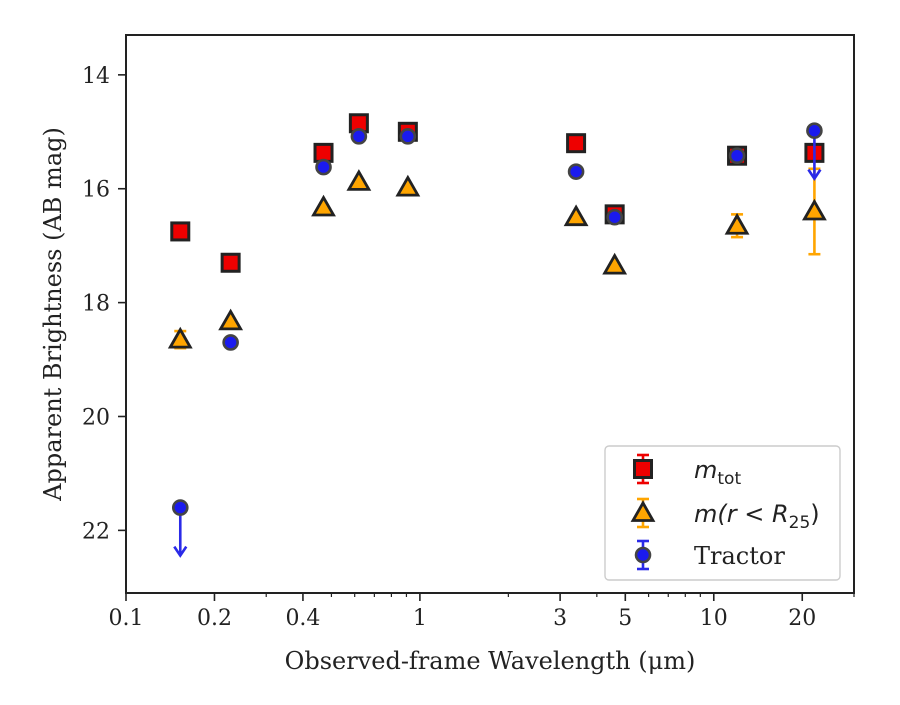 The height and width of the screenshot is (705, 900). I want to click on legend-triangle-marker, so click(643, 511).